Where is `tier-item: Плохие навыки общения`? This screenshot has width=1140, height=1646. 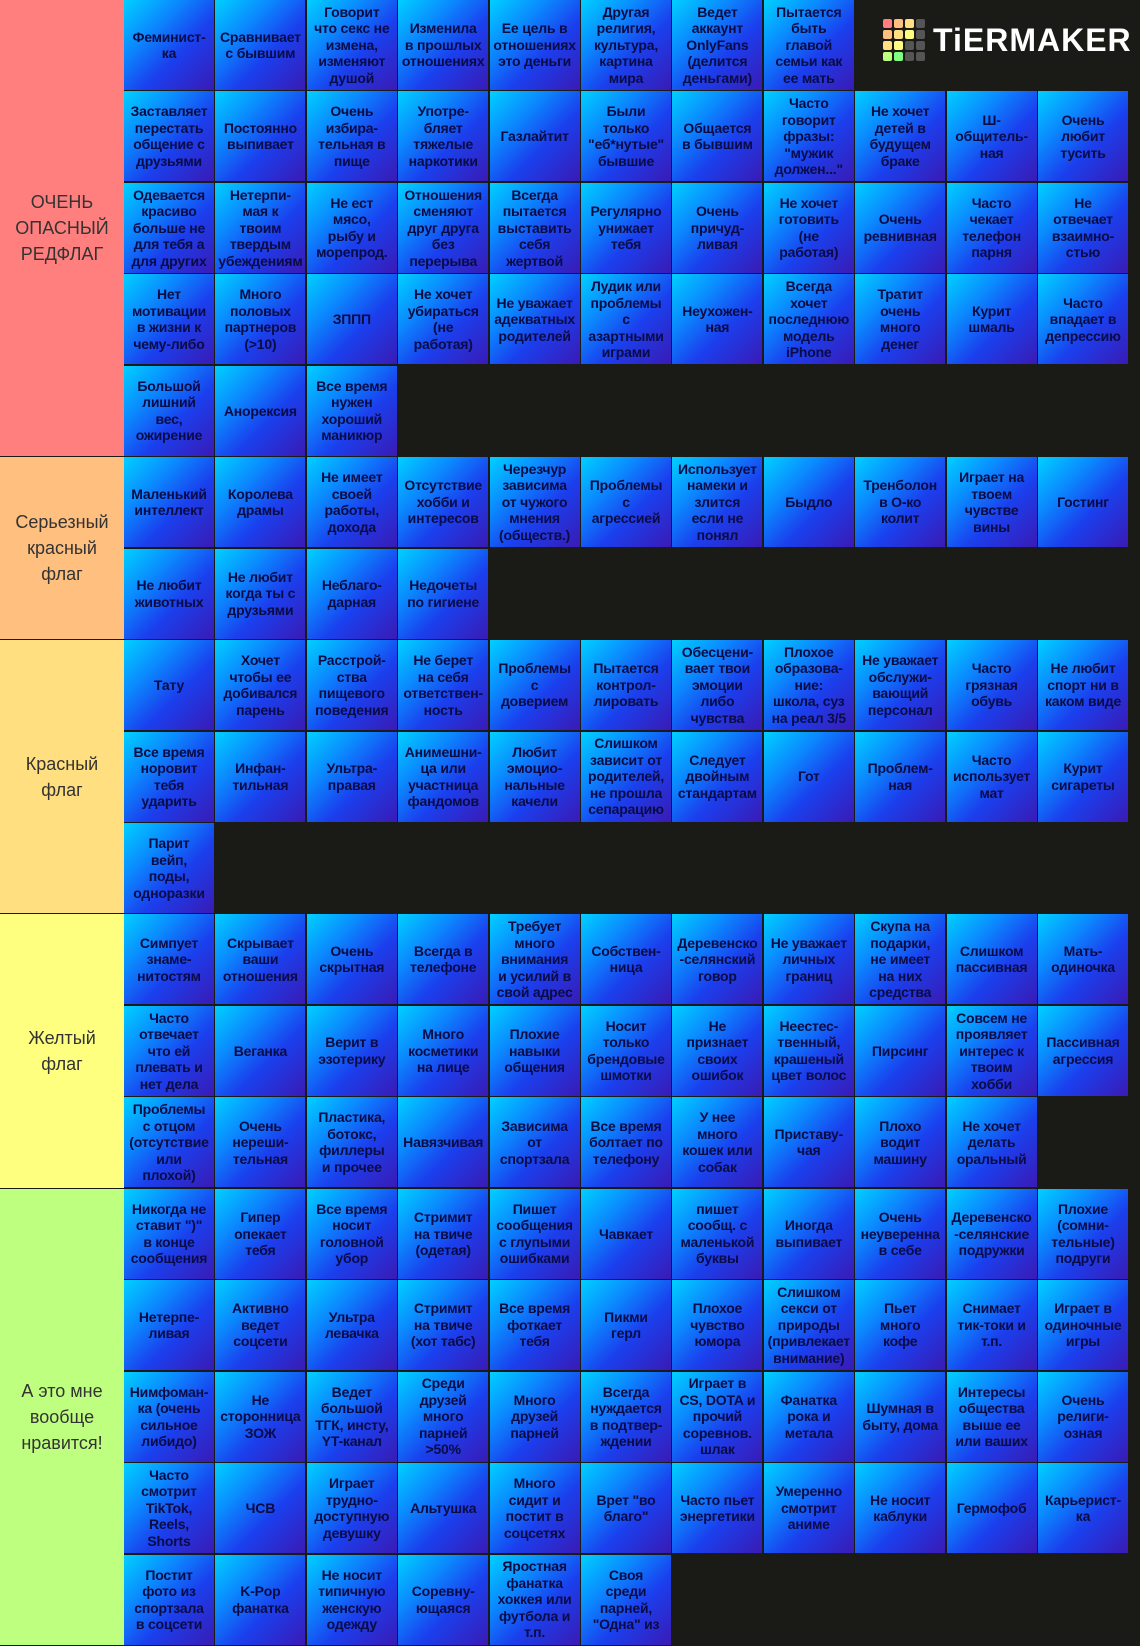
tier-item: Плохие навыки общения is located at coordinates (534, 1050).